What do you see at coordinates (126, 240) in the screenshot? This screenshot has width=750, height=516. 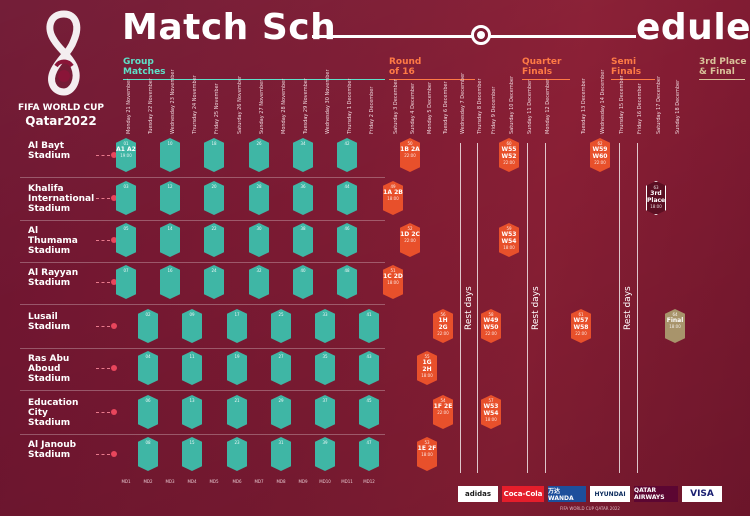 I see `group-match-badge: 05` at bounding box center [126, 240].